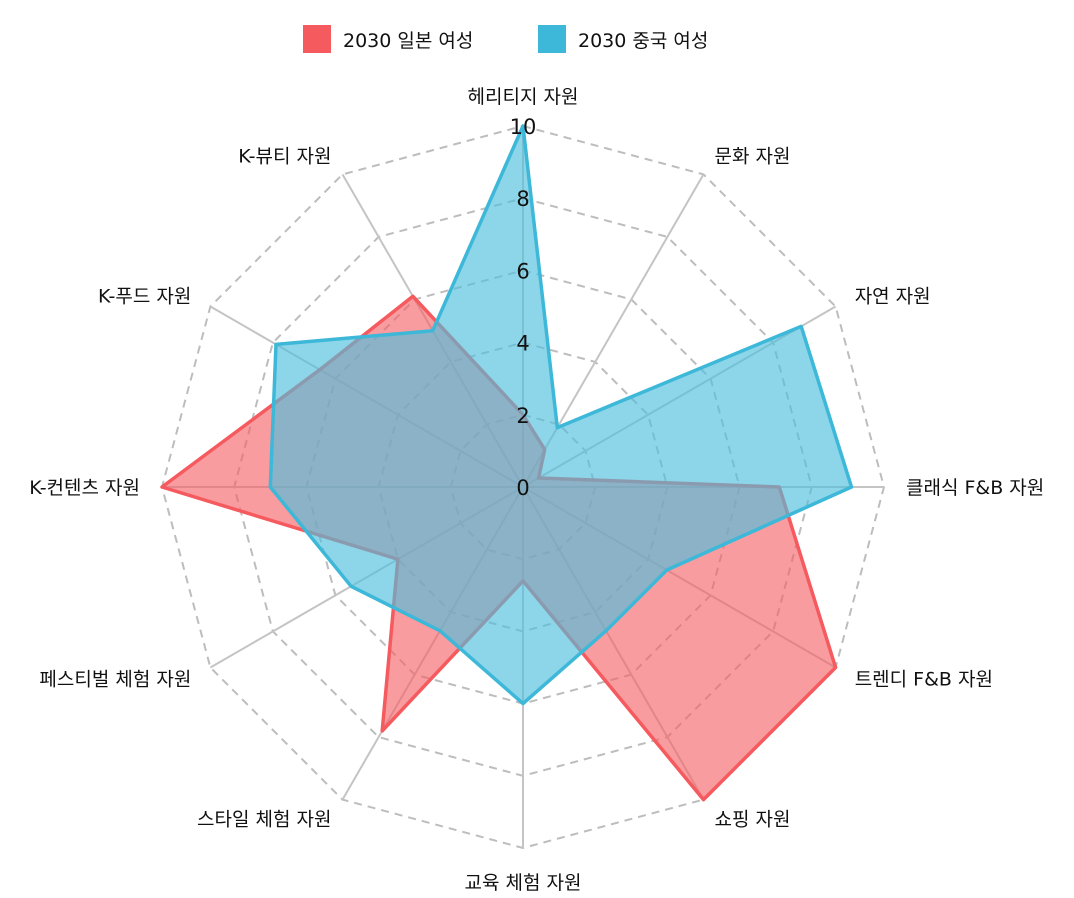  What do you see at coordinates (522, 344) in the screenshot?
I see `tick-label-4: 4` at bounding box center [522, 344].